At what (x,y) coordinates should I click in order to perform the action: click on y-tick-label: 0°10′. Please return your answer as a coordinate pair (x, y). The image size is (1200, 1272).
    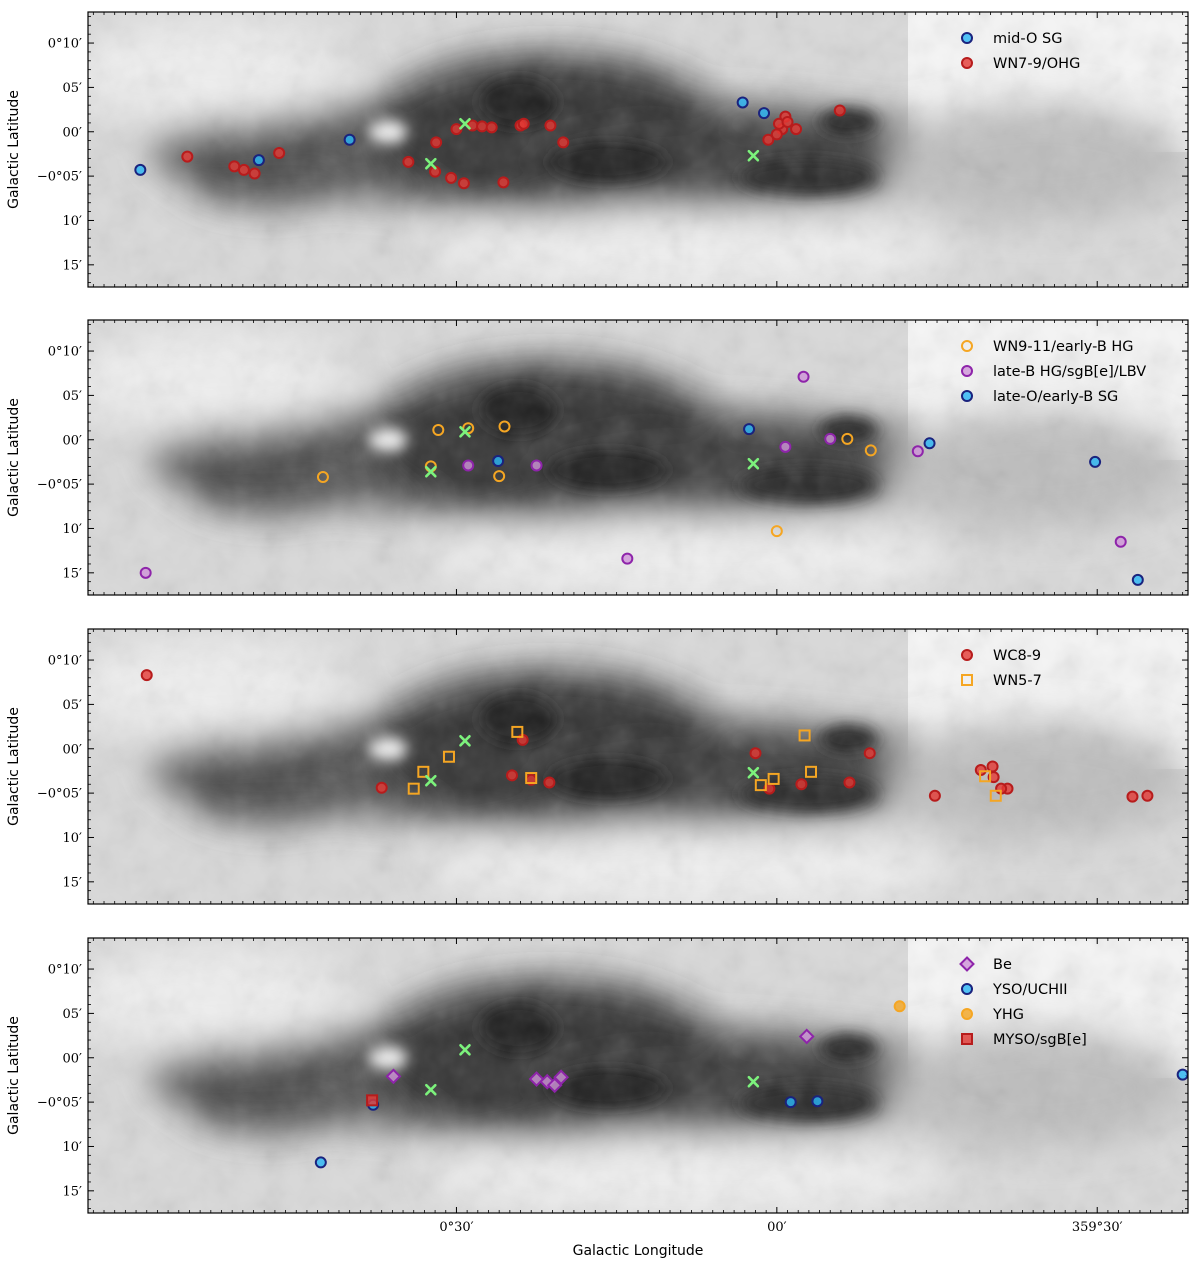
    Looking at the image, I should click on (65, 352).